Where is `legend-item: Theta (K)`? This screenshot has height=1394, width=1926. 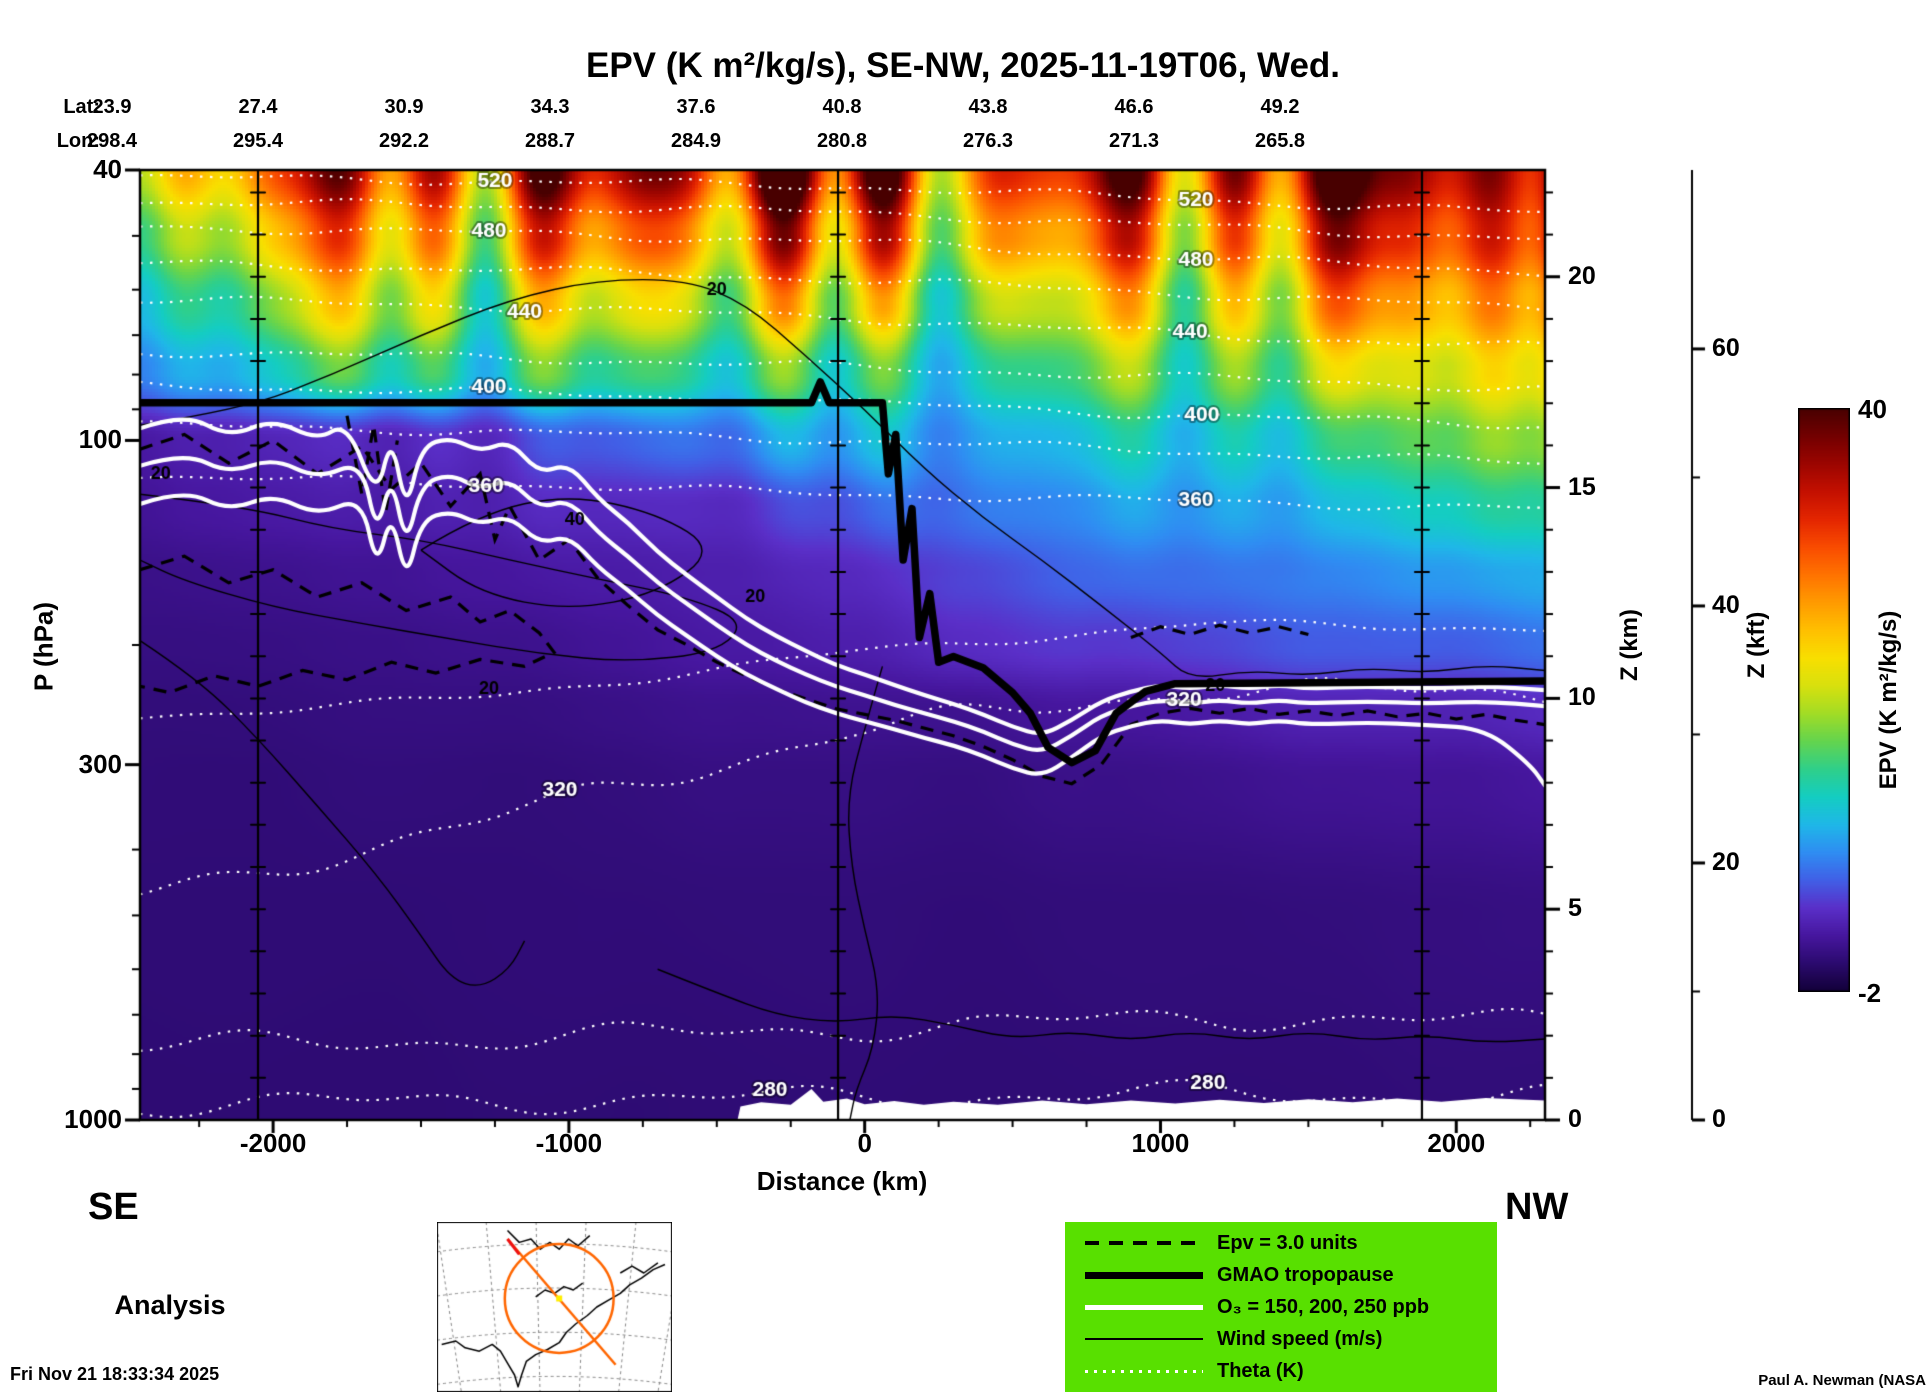
legend-item: Theta (K) is located at coordinates (1281, 1371).